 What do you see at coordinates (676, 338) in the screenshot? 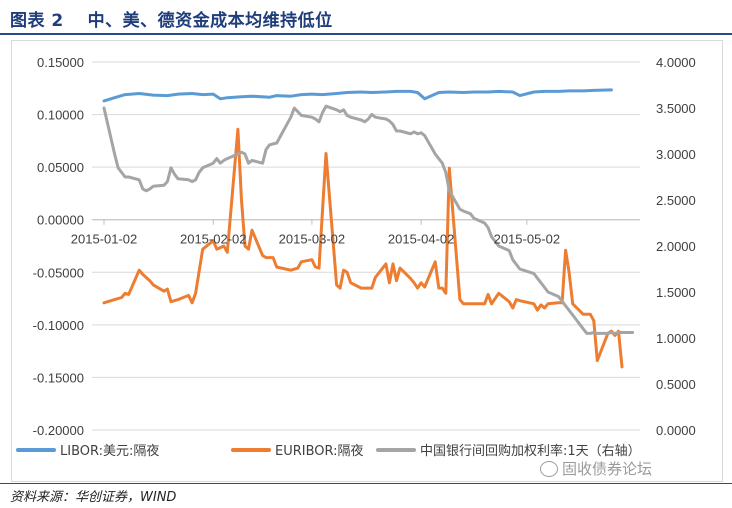
I see `y-right-tick-label: 1.0000` at bounding box center [676, 338].